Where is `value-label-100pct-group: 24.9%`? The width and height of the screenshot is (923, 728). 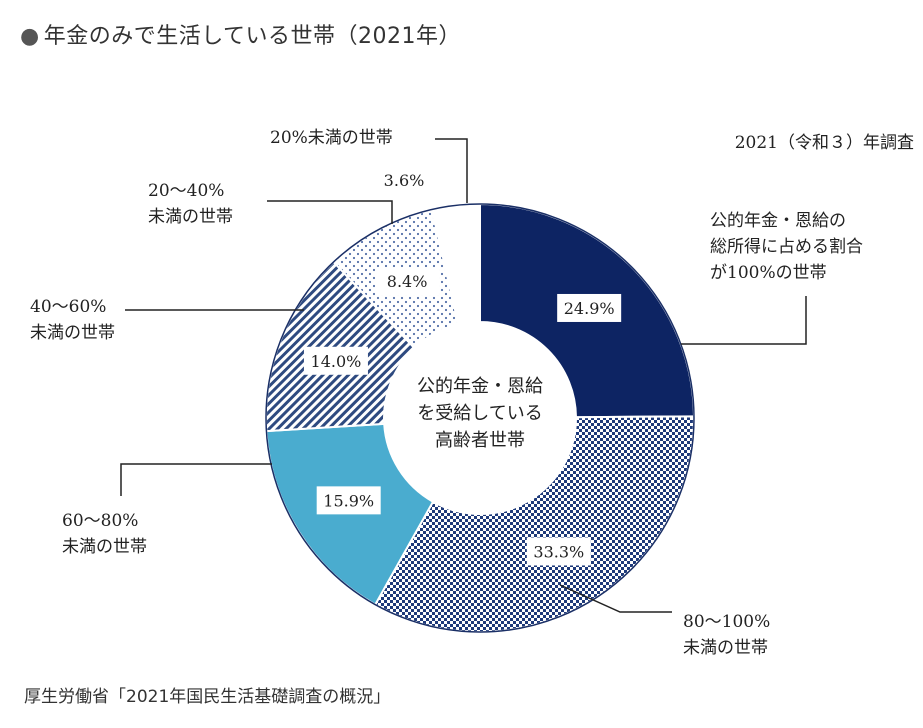
value-label-100pct-group: 24.9% is located at coordinates (589, 307).